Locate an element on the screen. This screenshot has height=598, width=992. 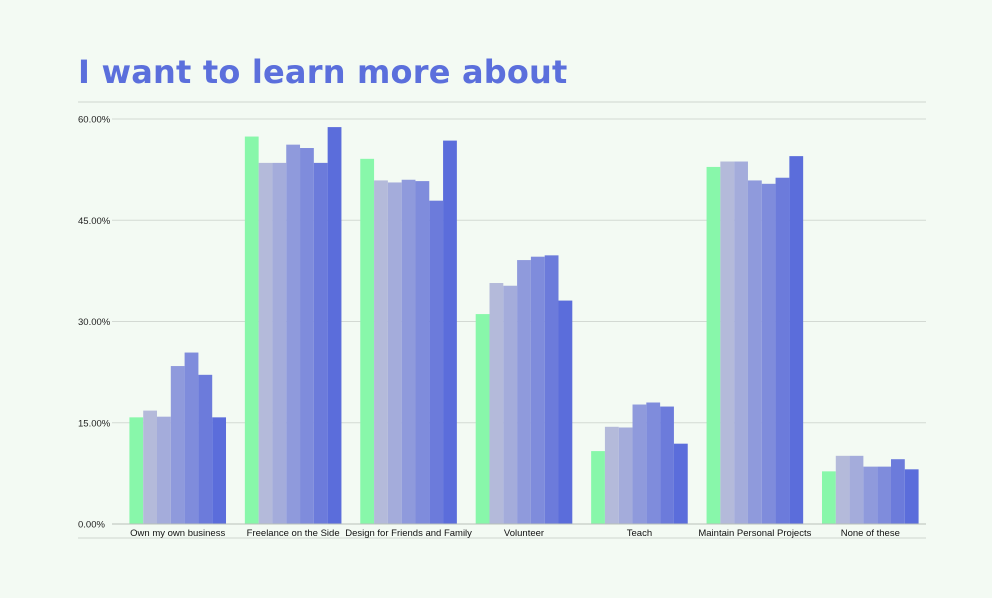
x-tick-label: Design for Friends and Family is located at coordinates (408, 533).